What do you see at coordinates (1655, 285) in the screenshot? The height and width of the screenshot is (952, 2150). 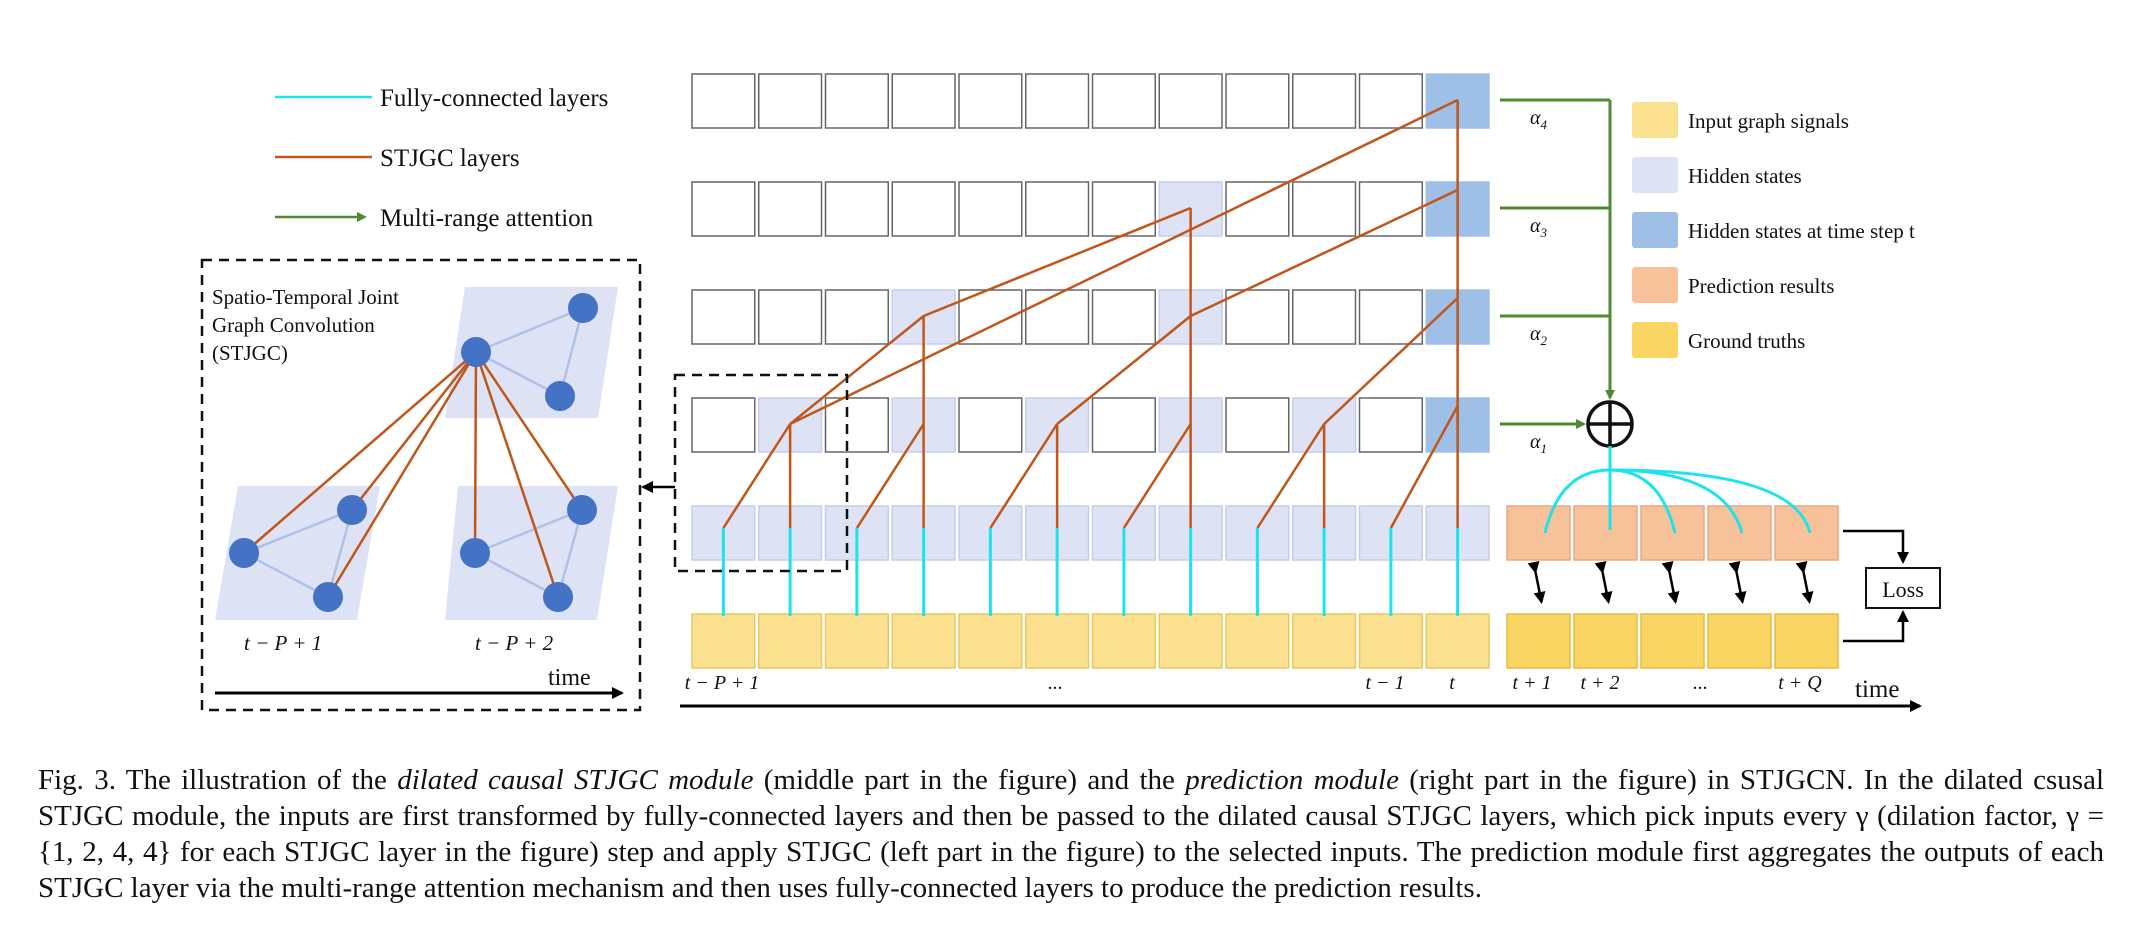 I see `legend-swatch-prediction` at bounding box center [1655, 285].